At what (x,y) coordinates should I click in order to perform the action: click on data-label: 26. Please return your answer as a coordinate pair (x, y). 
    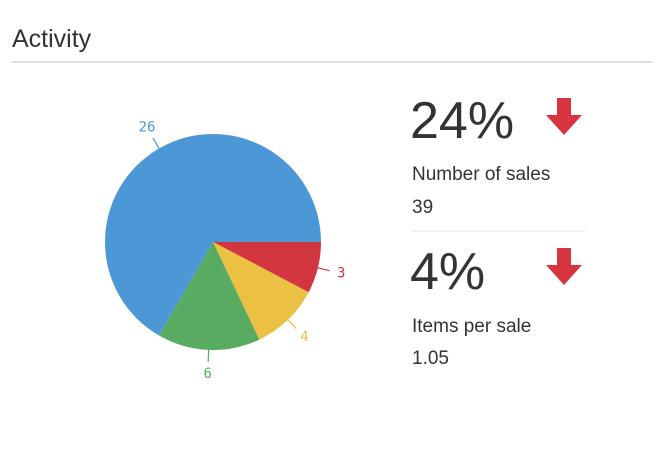
    Looking at the image, I should click on (147, 128).